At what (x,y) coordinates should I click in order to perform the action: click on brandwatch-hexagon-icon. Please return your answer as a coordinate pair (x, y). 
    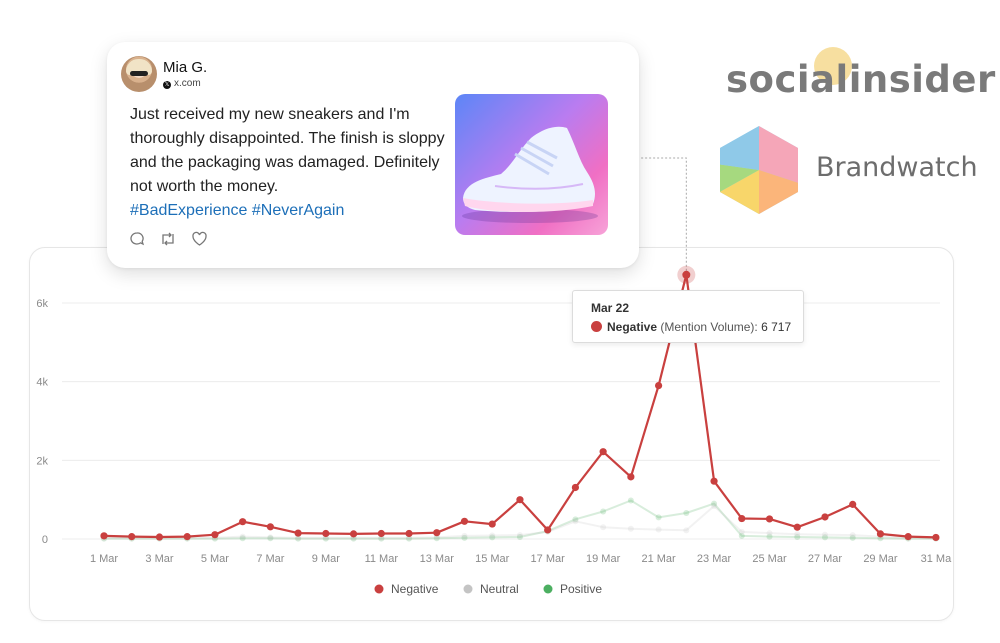
    Looking at the image, I should click on (759, 170).